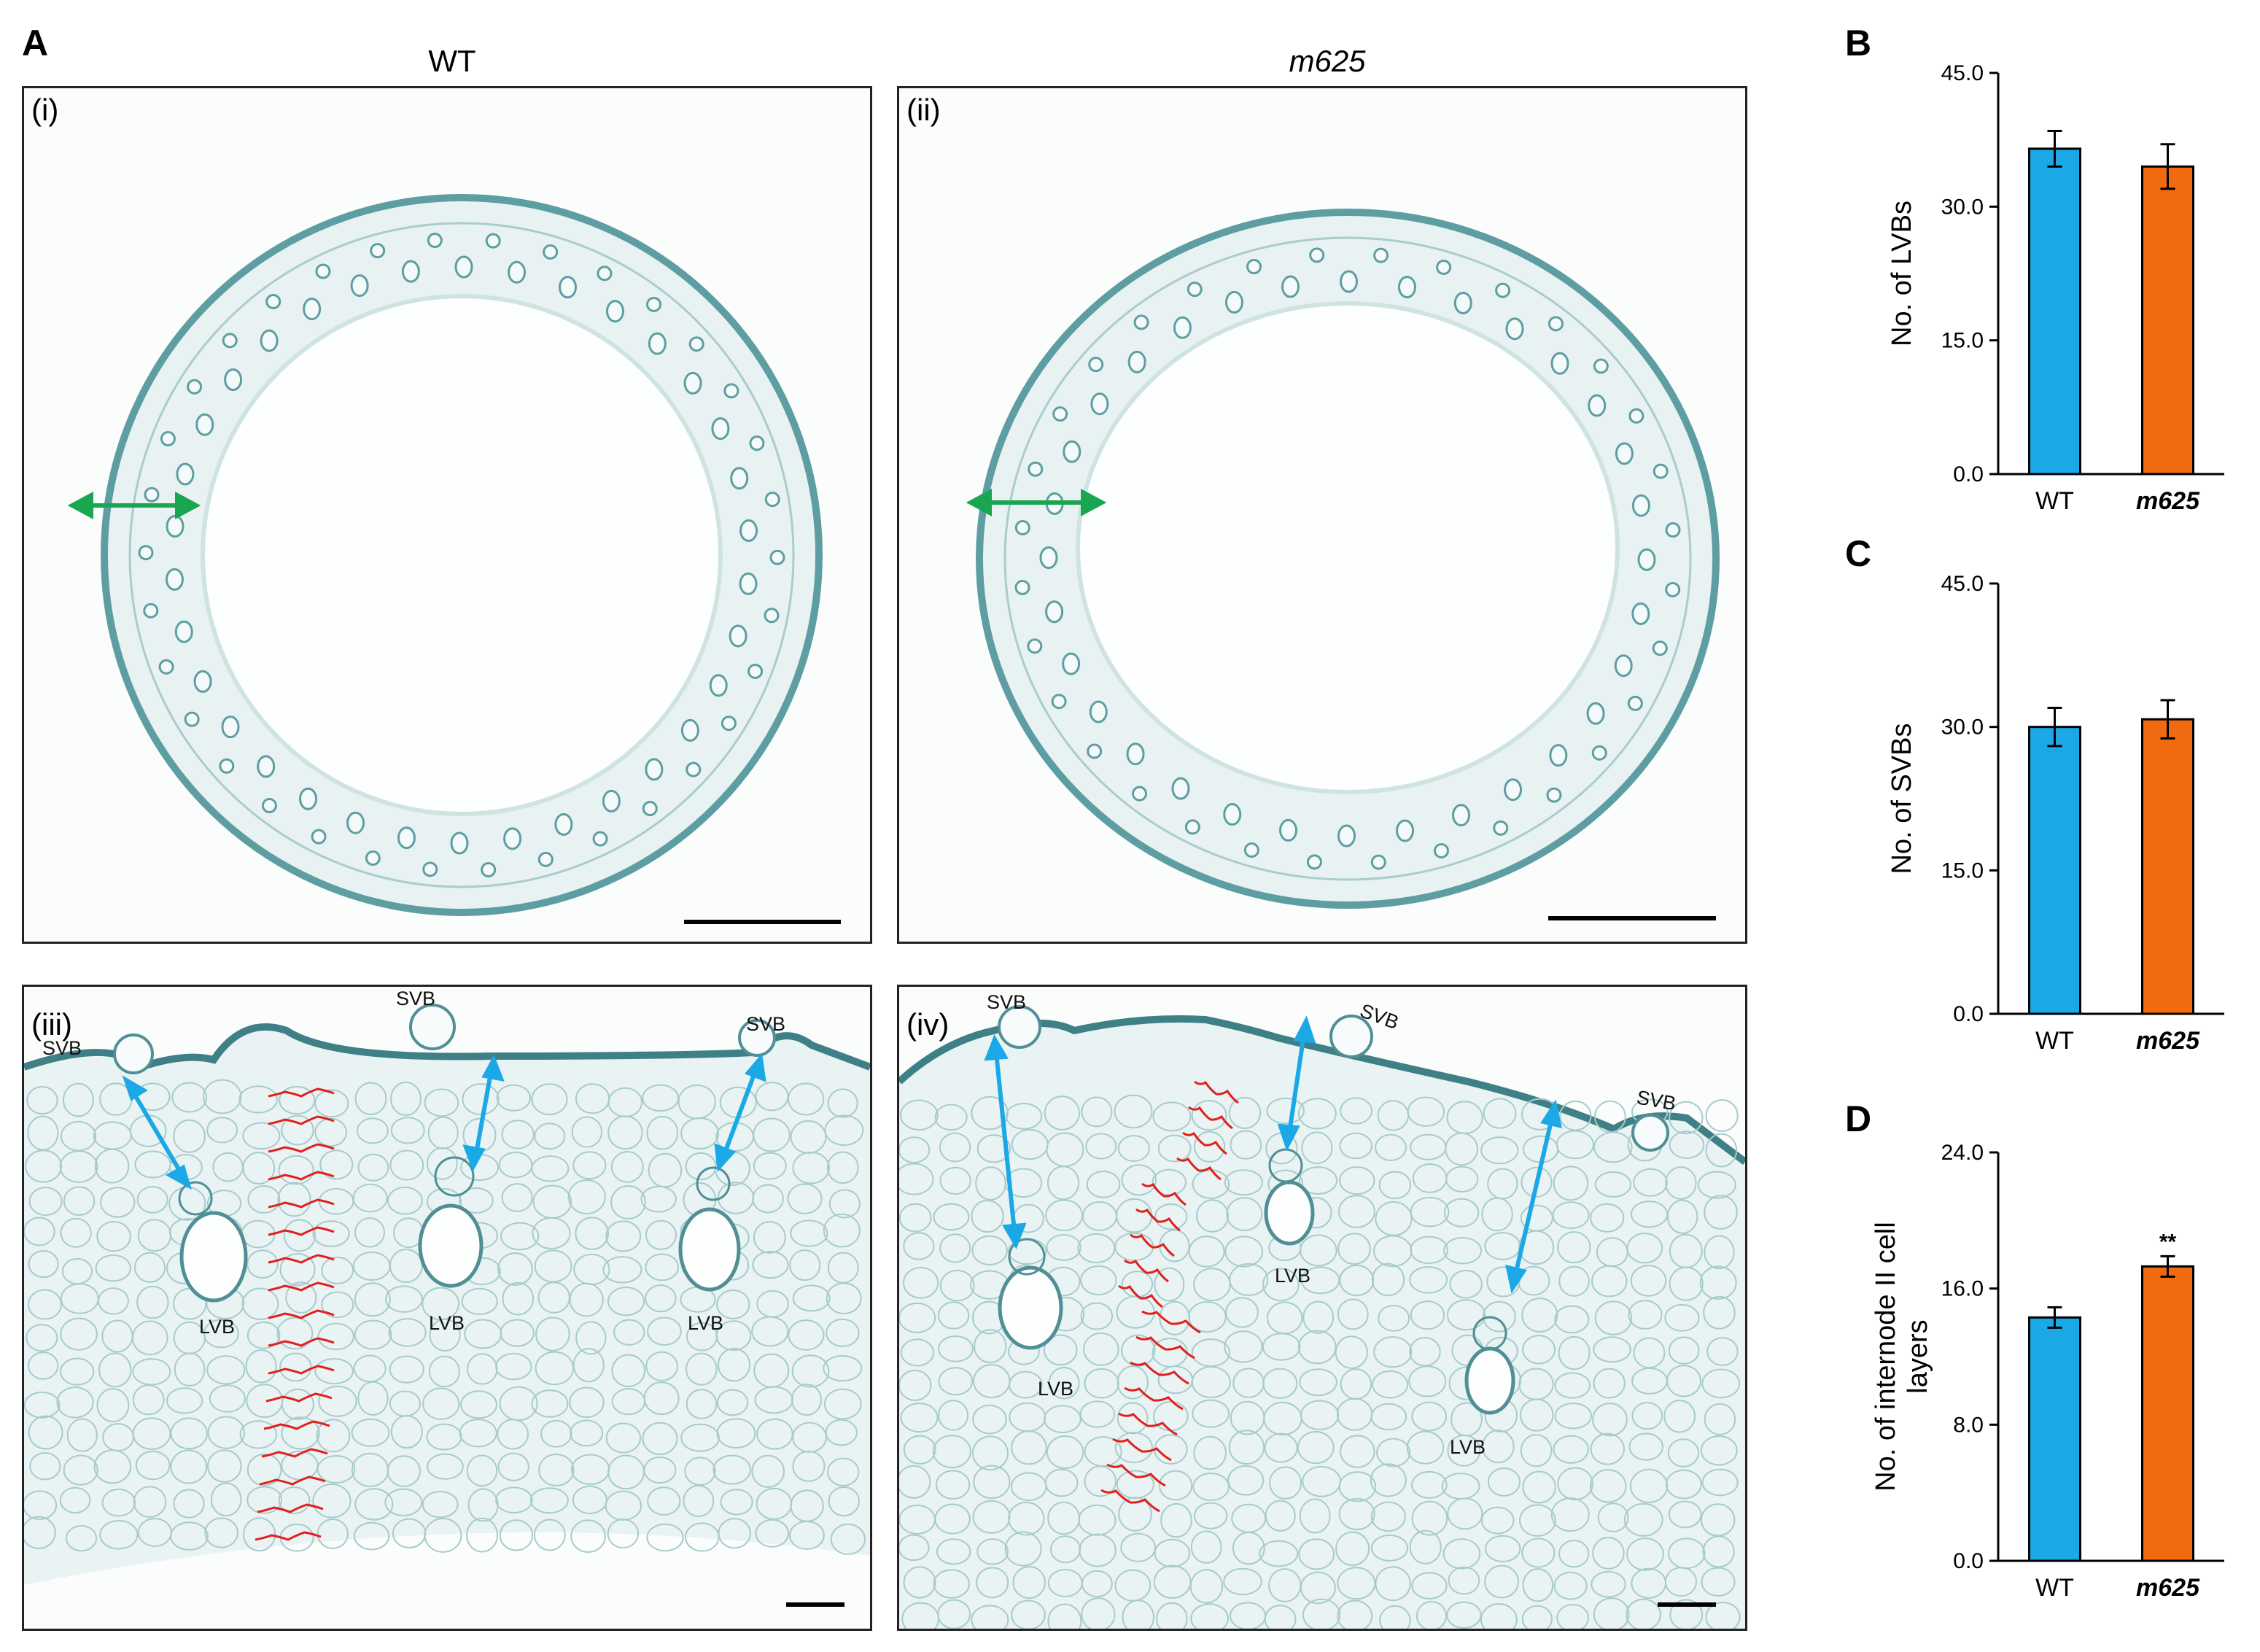 The image size is (2260, 1652). What do you see at coordinates (2168, 1588) in the screenshot?
I see `x-tick-label: m625` at bounding box center [2168, 1588].